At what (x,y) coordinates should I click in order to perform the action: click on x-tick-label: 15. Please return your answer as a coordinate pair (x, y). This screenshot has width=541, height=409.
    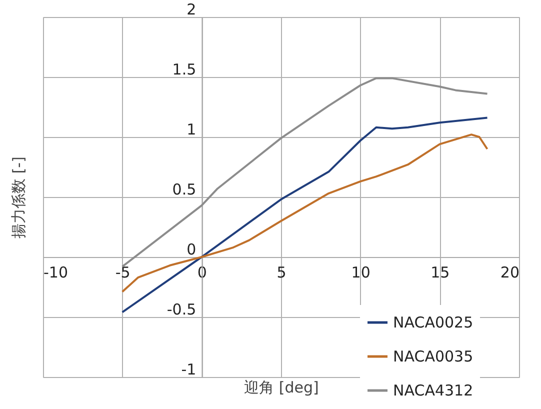
    Looking at the image, I should click on (440, 273).